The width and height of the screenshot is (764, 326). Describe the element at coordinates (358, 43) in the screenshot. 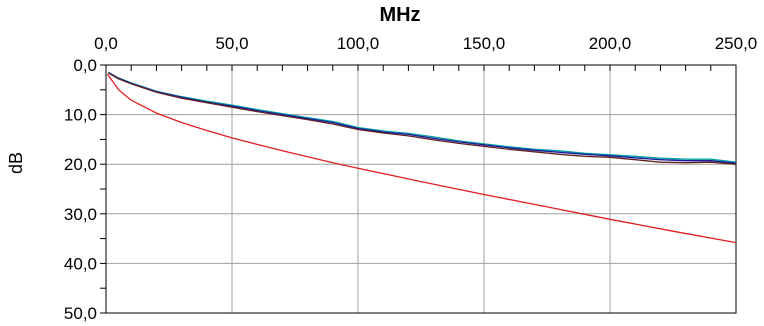

I see `x-tick-label: 100,0` at that location.